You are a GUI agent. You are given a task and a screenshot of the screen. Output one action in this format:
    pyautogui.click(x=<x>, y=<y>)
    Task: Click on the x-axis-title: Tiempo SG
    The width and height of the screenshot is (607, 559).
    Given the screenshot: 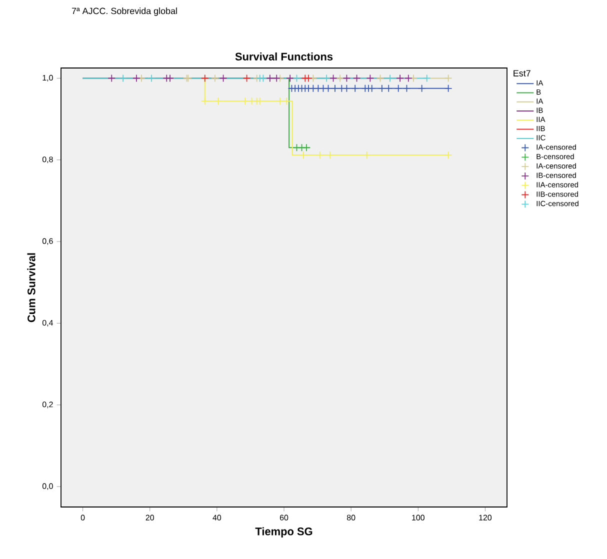 What is the action you would take?
    pyautogui.click(x=283, y=532)
    